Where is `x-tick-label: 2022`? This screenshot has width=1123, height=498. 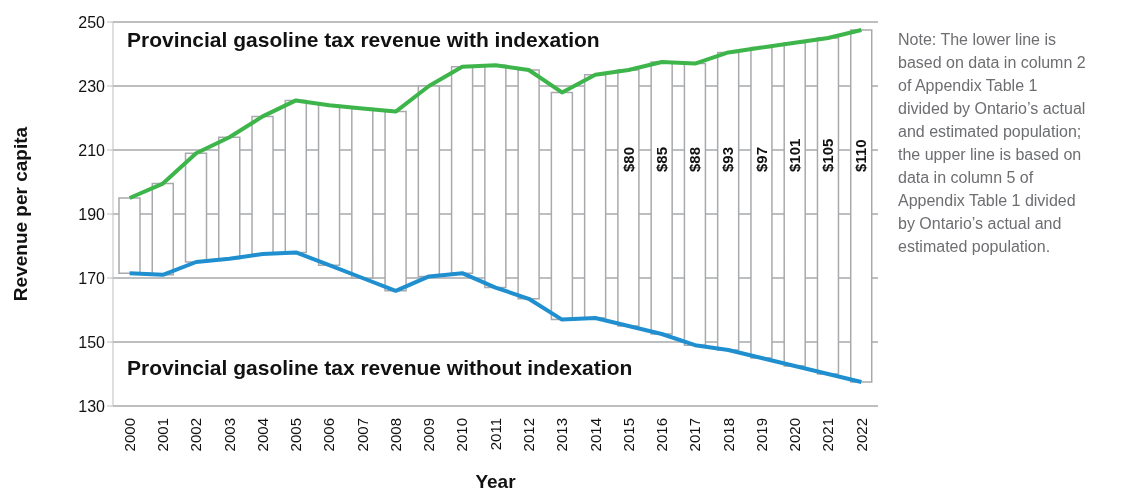
x-tick-label: 2022 is located at coordinates (861, 435).